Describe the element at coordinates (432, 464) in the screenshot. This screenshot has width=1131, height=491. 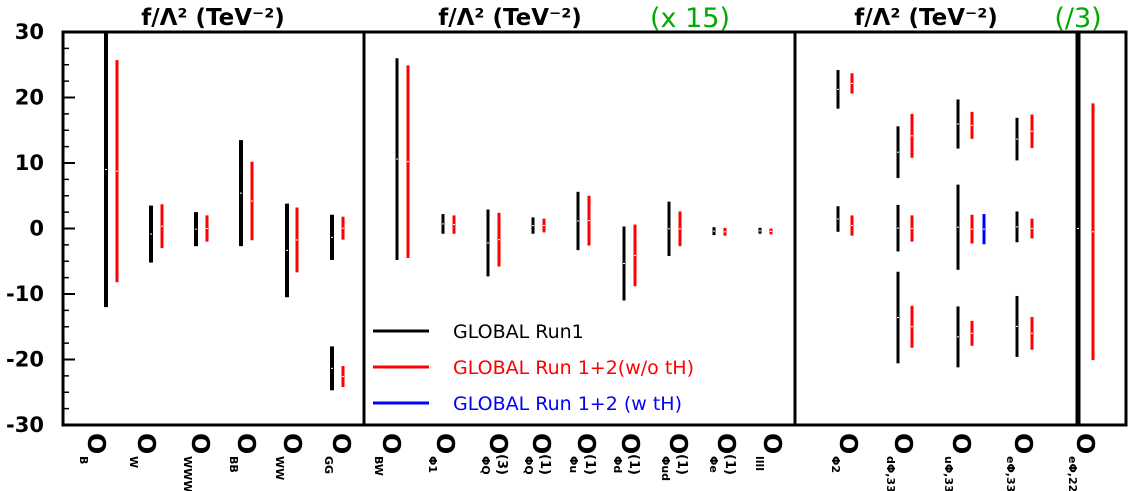
I see `operator-label-sub: Φ1` at that location.